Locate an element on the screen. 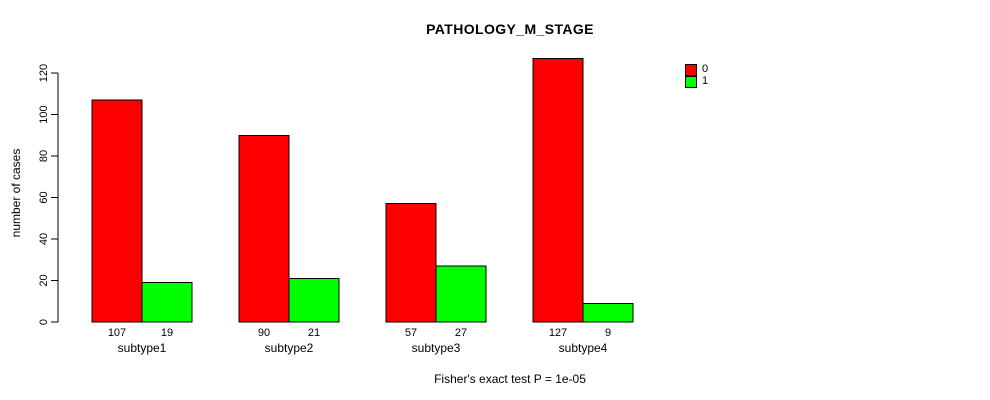  legend: 0 1 is located at coordinates (697, 75).